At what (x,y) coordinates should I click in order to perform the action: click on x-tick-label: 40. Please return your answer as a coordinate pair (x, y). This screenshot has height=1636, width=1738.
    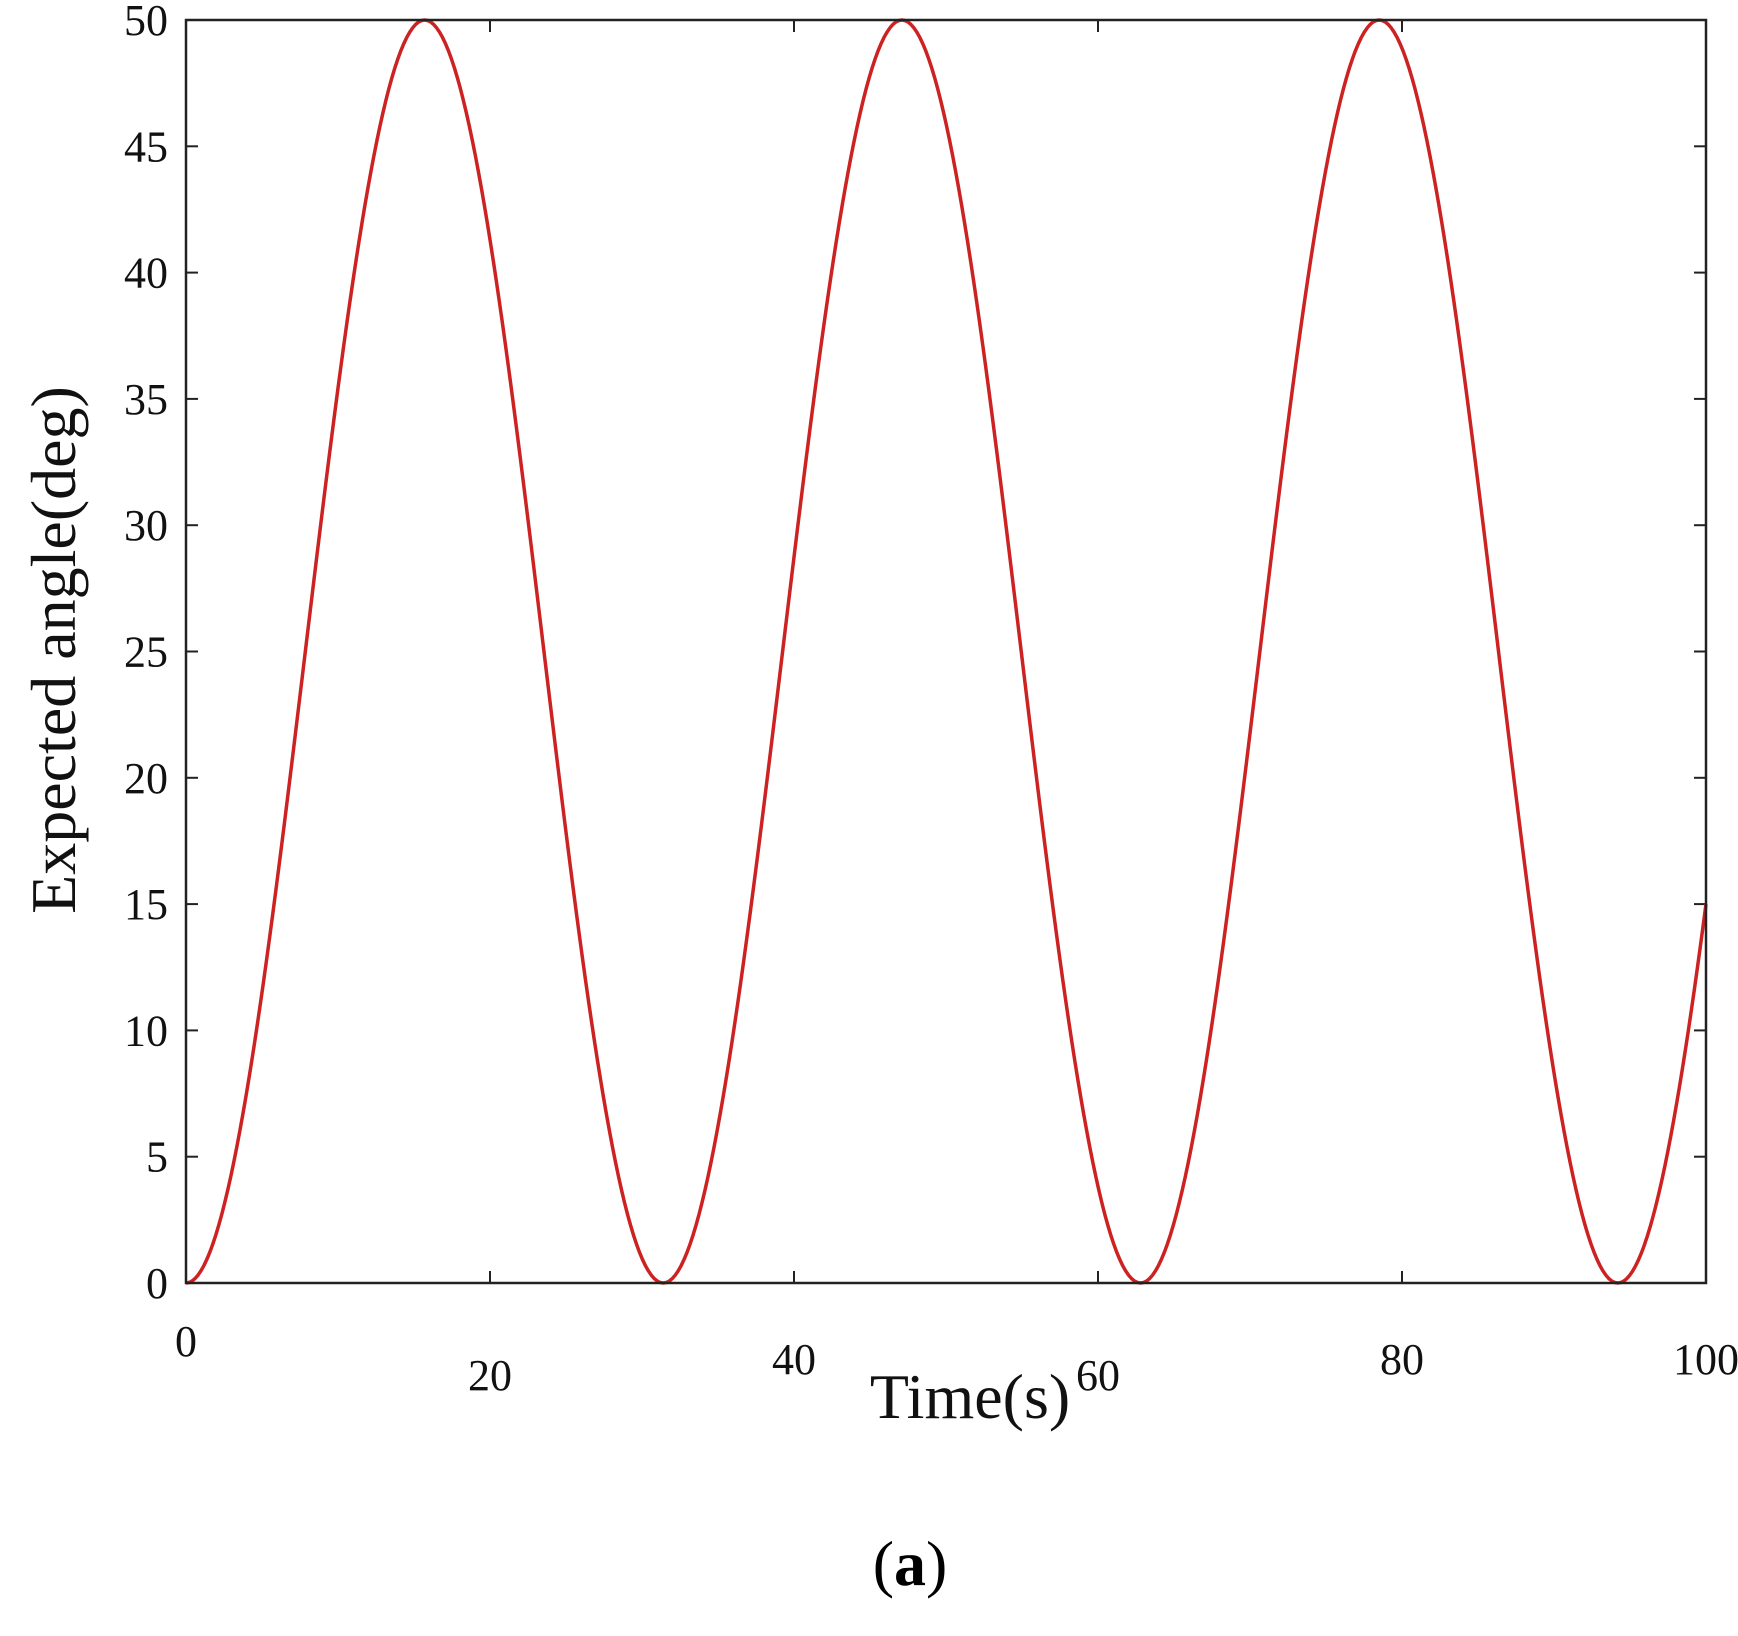
    Looking at the image, I should click on (794, 1359).